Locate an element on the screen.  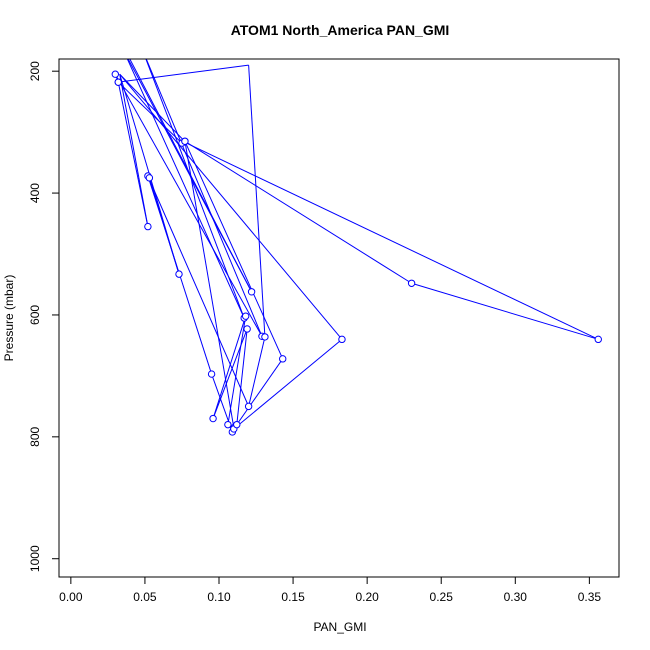
x-tick-label: 0.20 is located at coordinates (367, 597).